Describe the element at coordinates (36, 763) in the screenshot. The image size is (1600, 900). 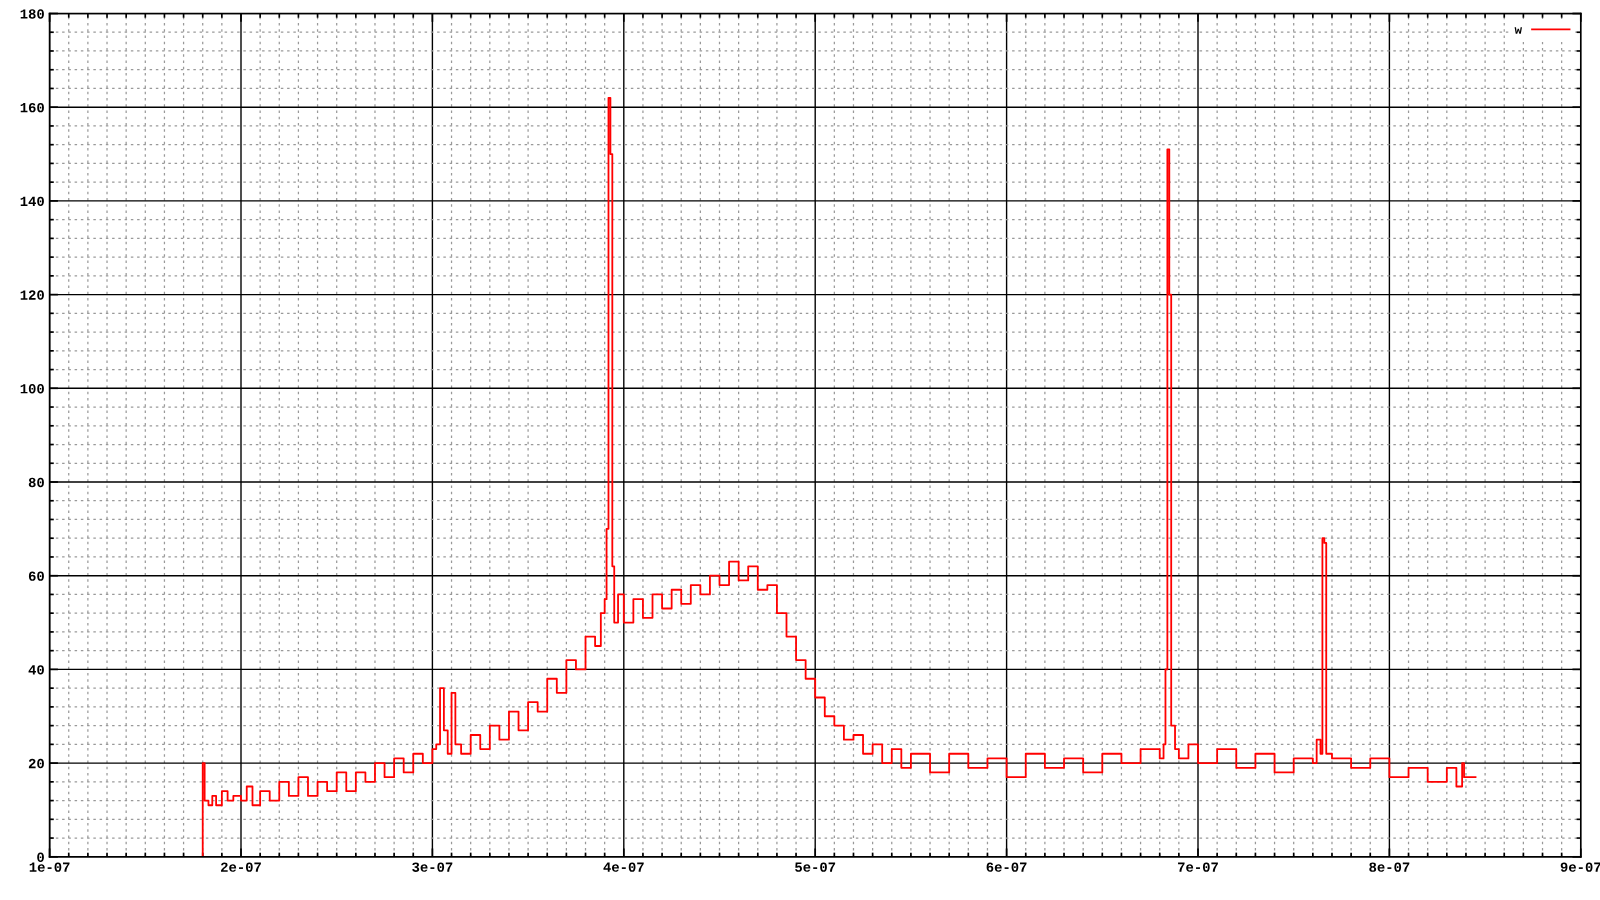
I see `y-tick-label: 20` at that location.